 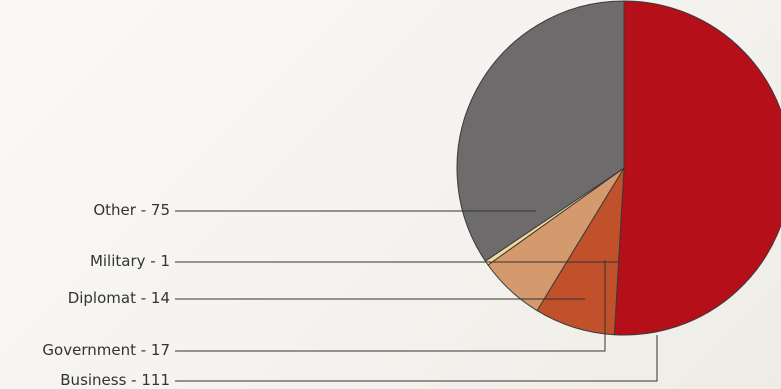 I want to click on label-government: Government - 17, so click(x=106, y=350).